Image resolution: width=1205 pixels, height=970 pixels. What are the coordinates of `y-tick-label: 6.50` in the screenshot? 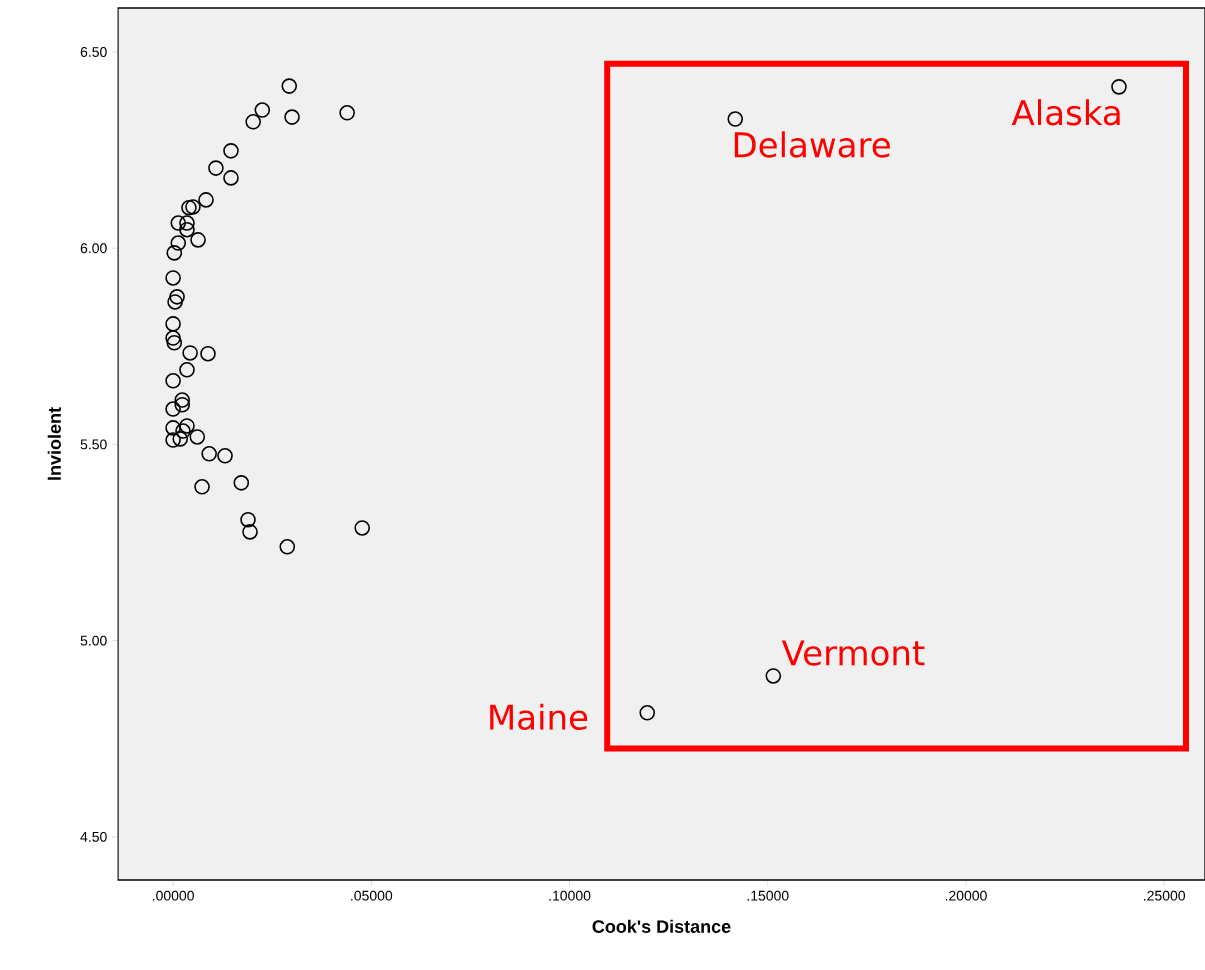 It's located at (93, 51).